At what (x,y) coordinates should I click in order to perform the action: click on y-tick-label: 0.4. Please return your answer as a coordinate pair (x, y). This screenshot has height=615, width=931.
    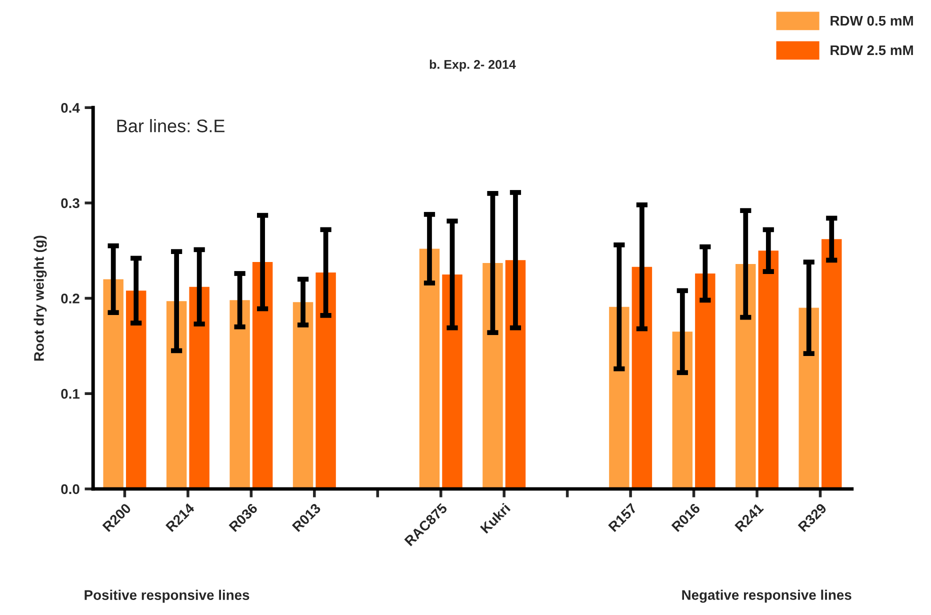
    Looking at the image, I should click on (70, 107).